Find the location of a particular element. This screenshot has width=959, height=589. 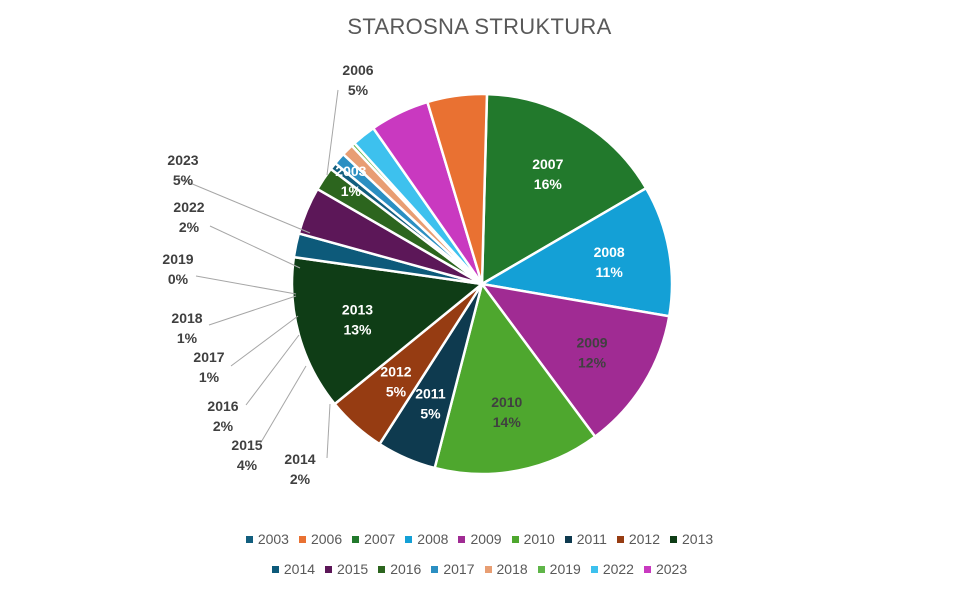

legend-item-2012: 2012 is located at coordinates (638, 539).